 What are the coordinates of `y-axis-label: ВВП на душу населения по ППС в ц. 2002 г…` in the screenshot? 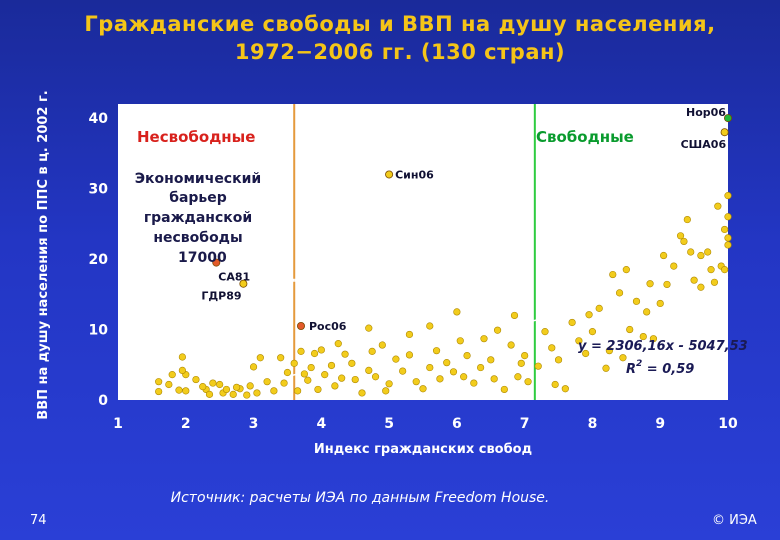 It's located at (43, 254).